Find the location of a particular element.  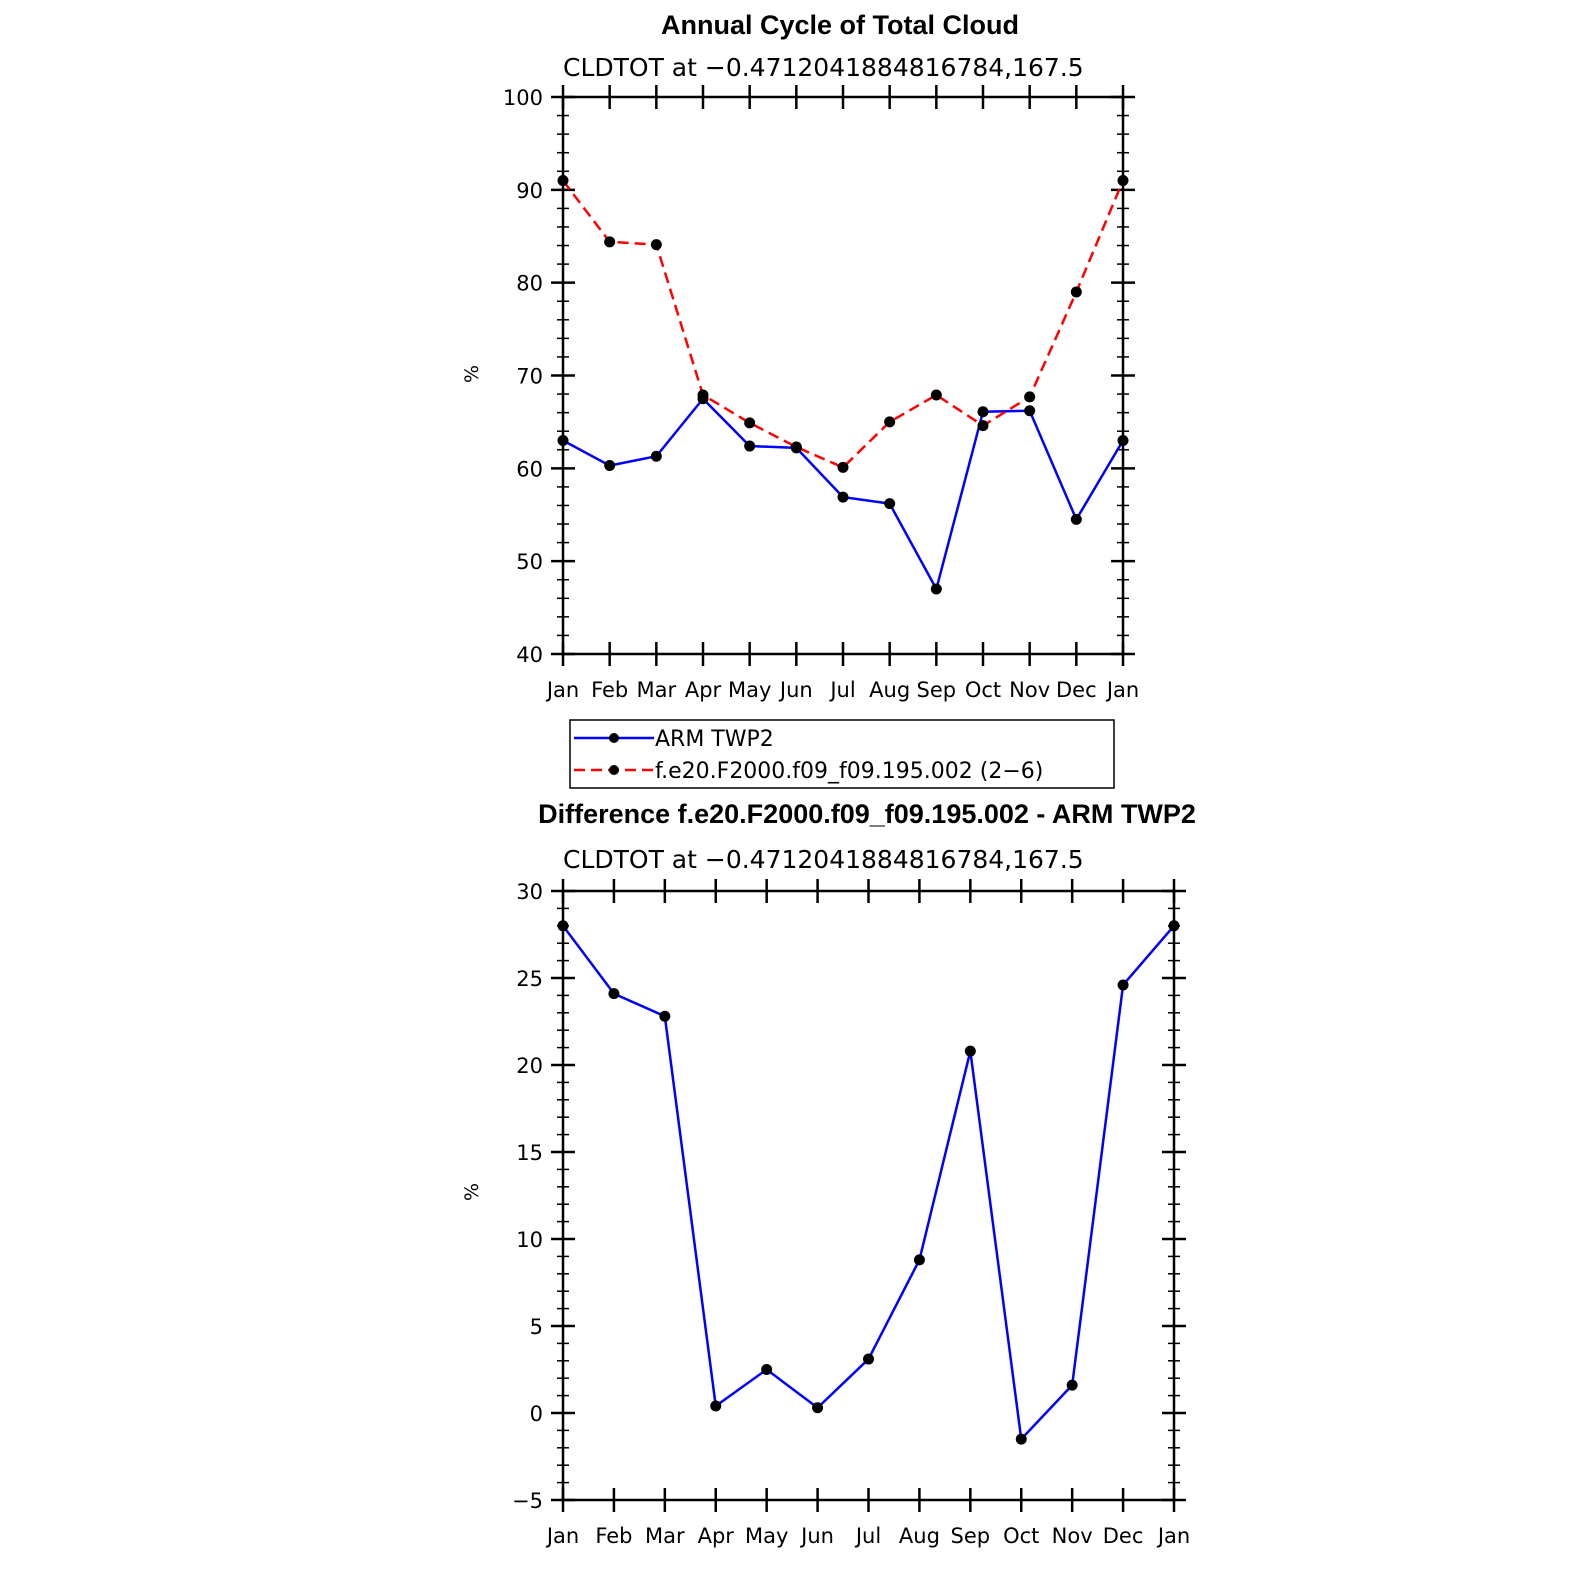

y-tick-label: 30 is located at coordinates (529, 892).